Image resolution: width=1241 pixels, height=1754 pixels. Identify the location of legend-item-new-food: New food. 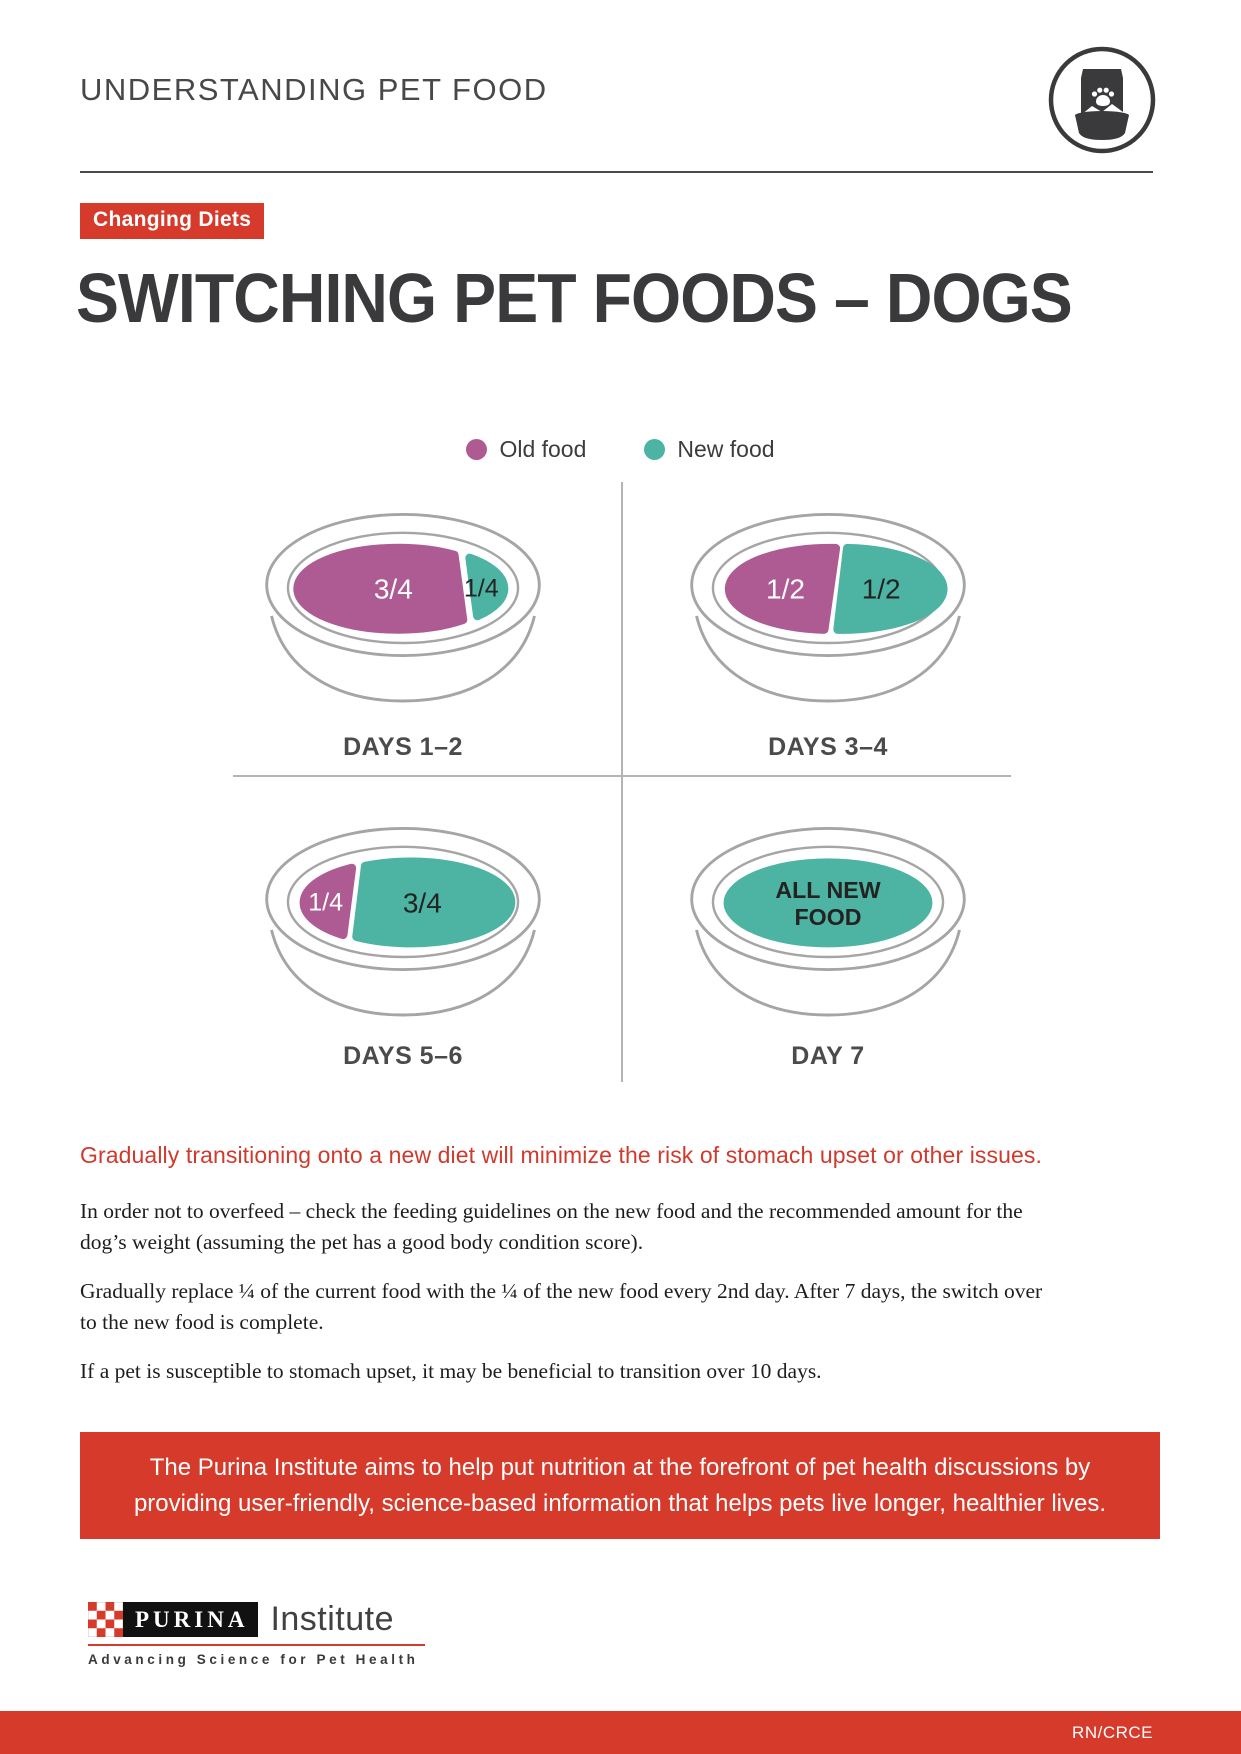
(709, 449).